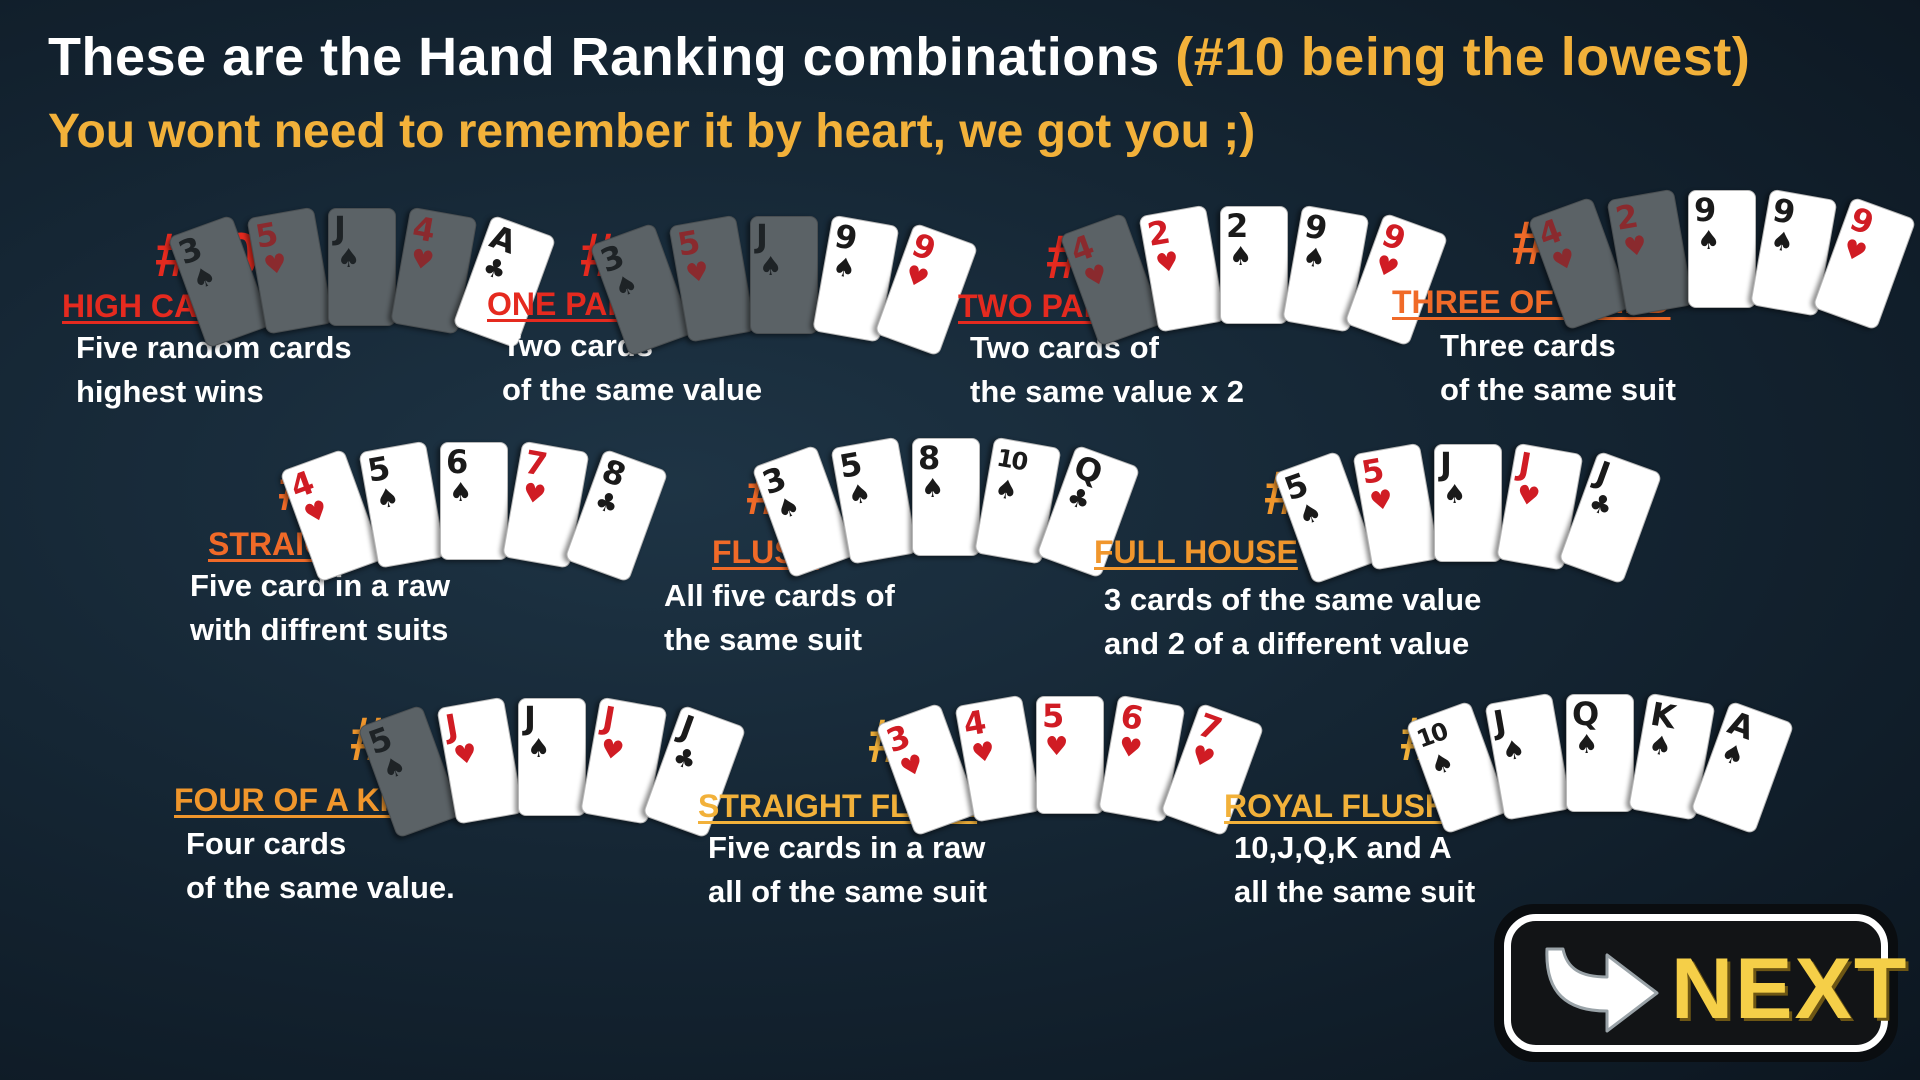 This screenshot has height=1080, width=1920. I want to click on card-rank: 7, so click(536, 463).